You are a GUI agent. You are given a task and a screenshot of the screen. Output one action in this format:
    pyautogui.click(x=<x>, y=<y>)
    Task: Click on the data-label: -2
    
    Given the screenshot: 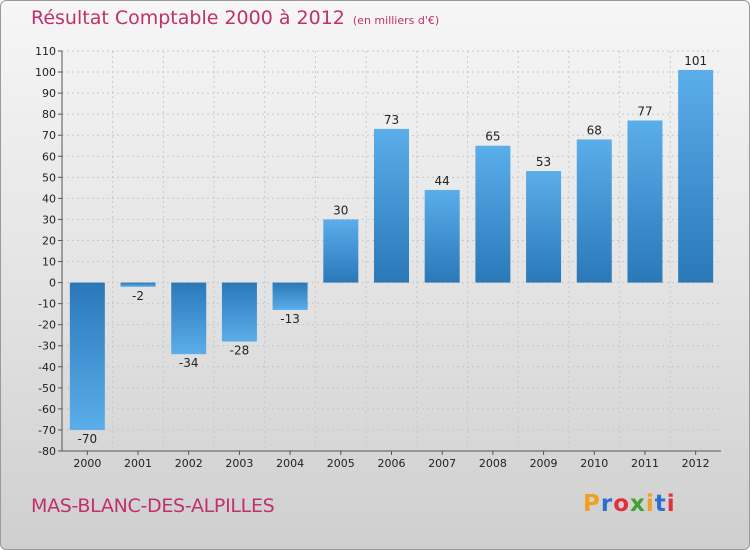 What is the action you would take?
    pyautogui.click(x=138, y=296)
    